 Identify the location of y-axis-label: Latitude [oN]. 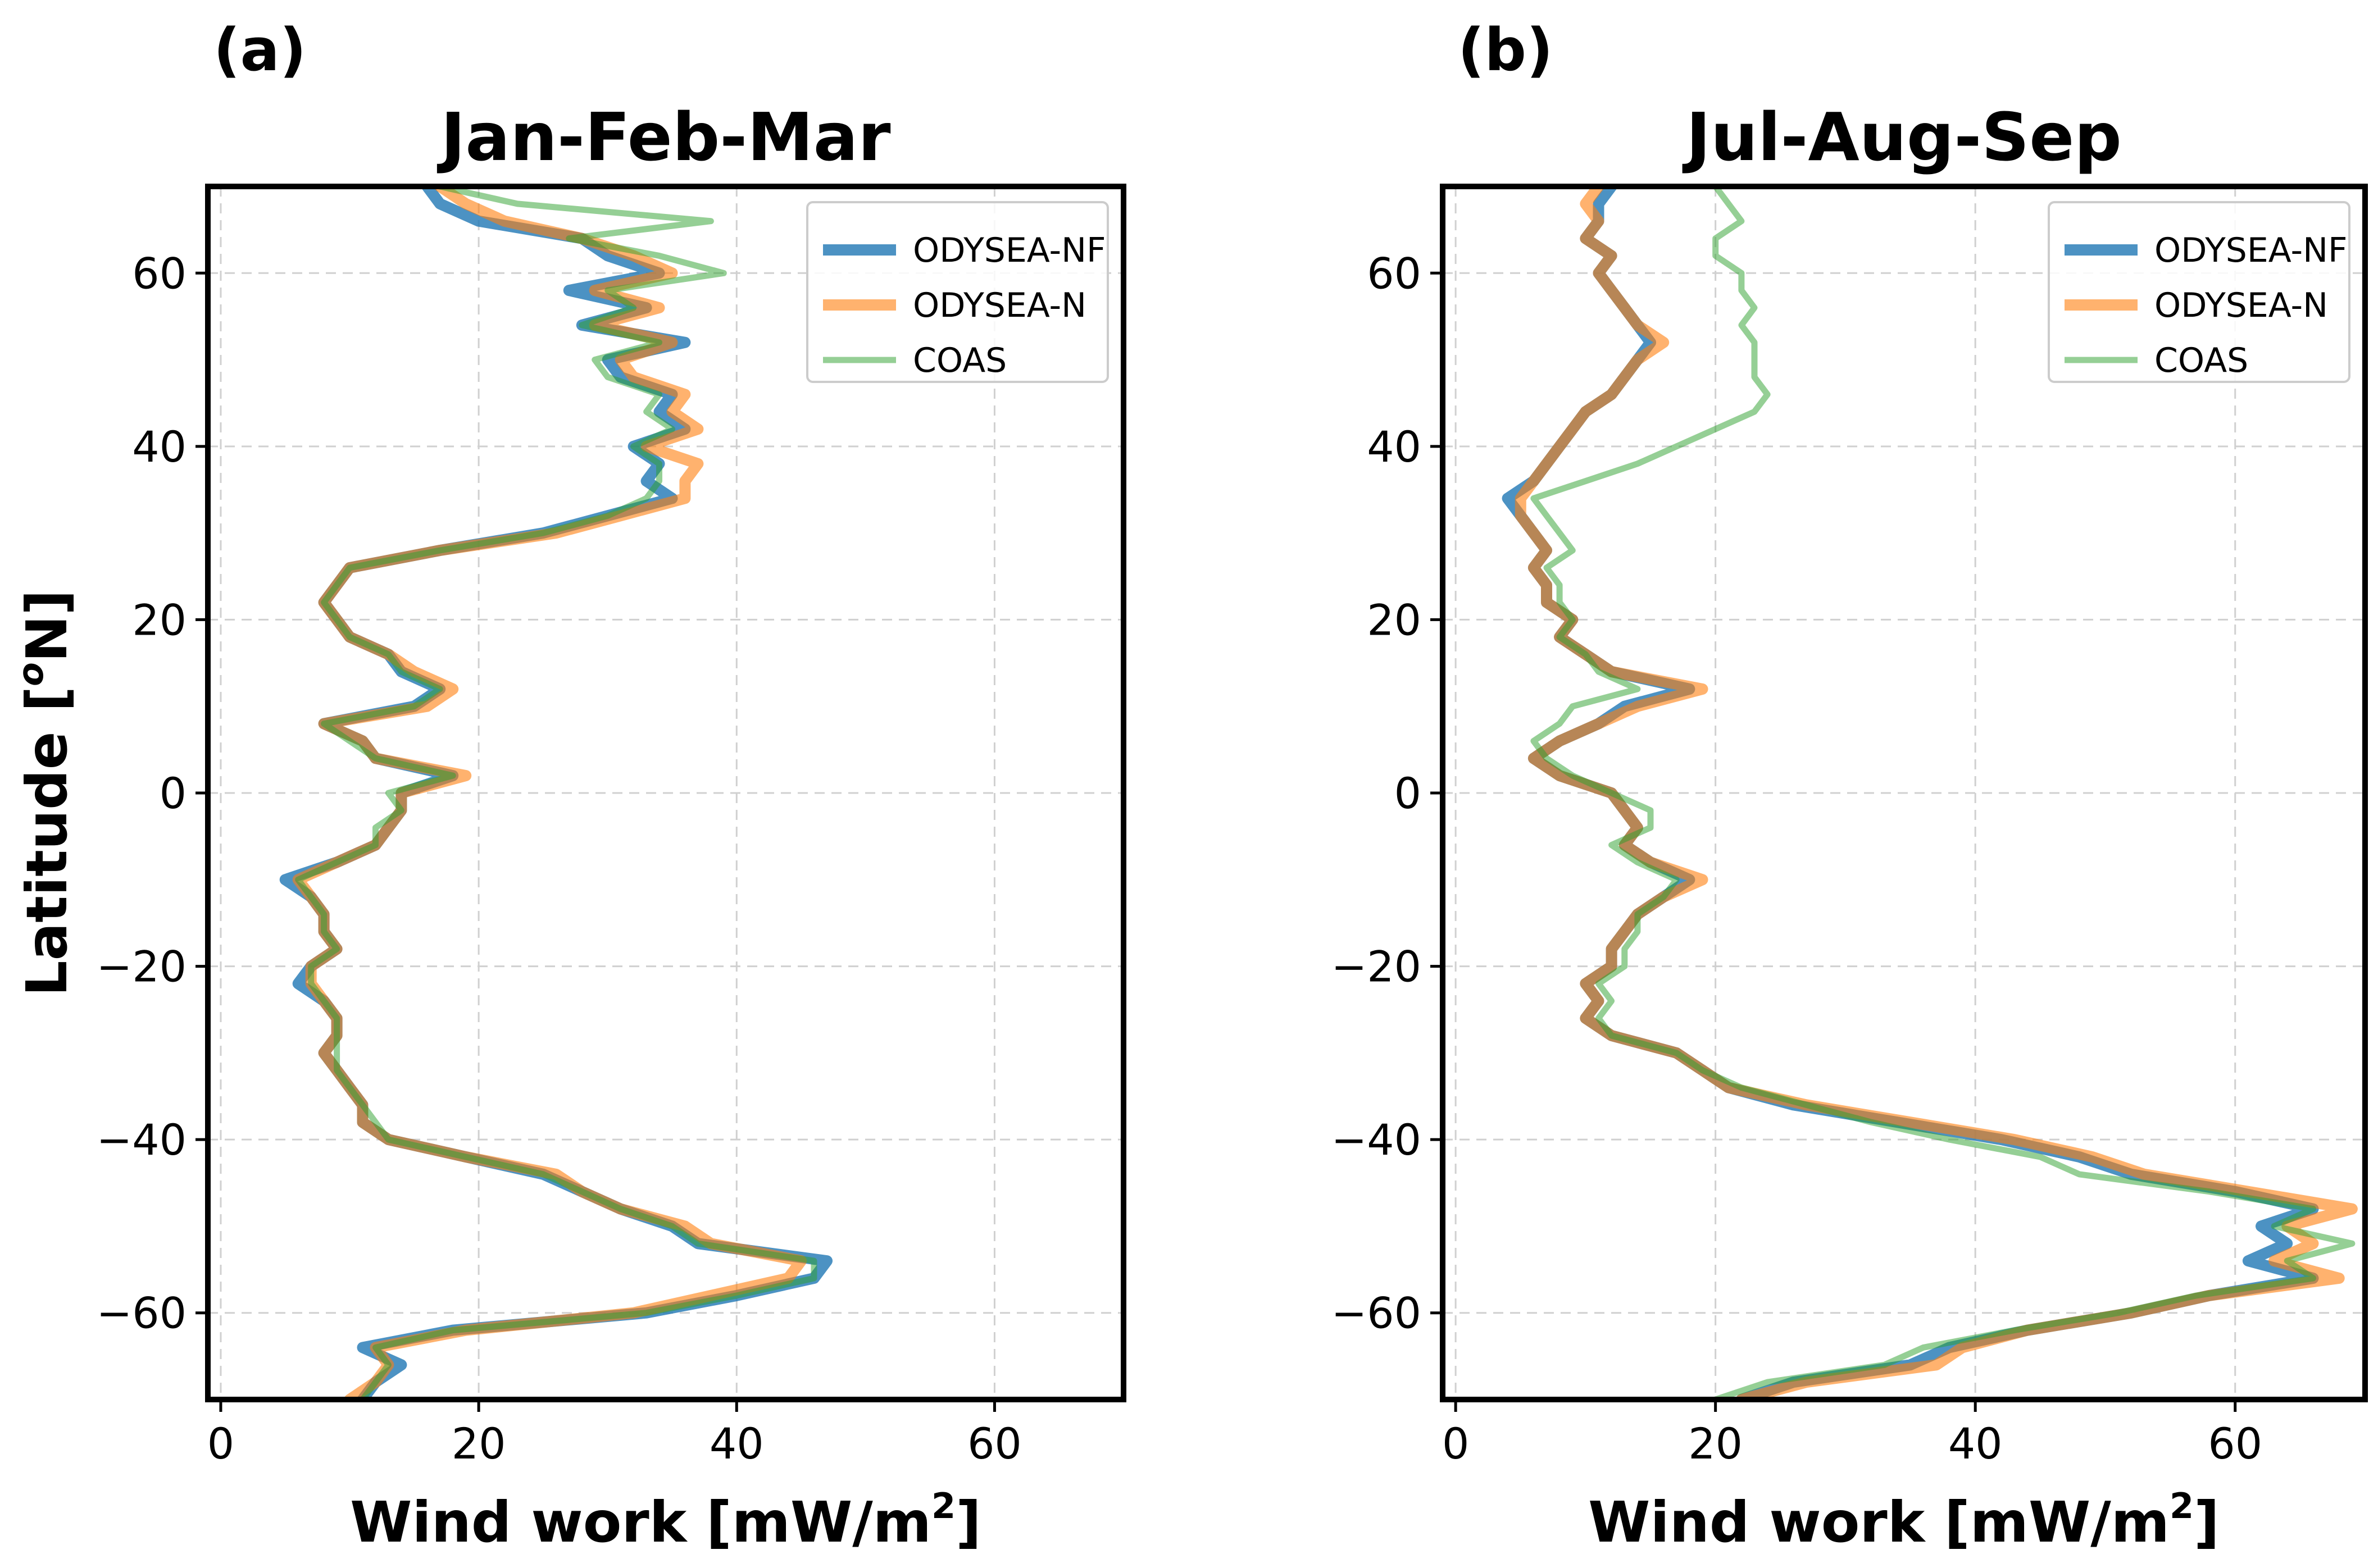
(45, 793).